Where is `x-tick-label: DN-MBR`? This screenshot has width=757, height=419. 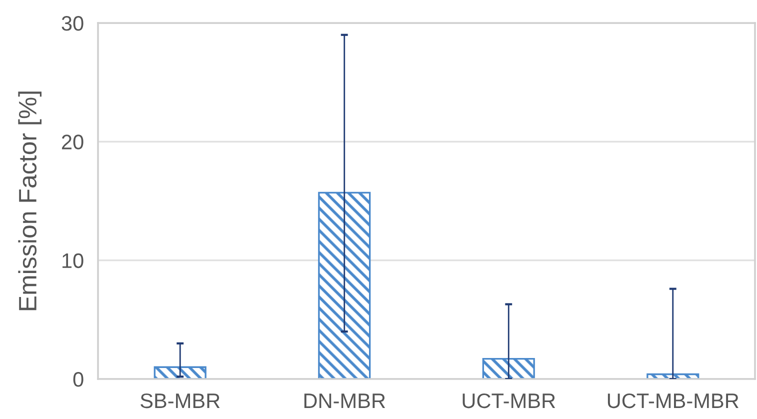
x-tick-label: DN-MBR is located at coordinates (345, 401).